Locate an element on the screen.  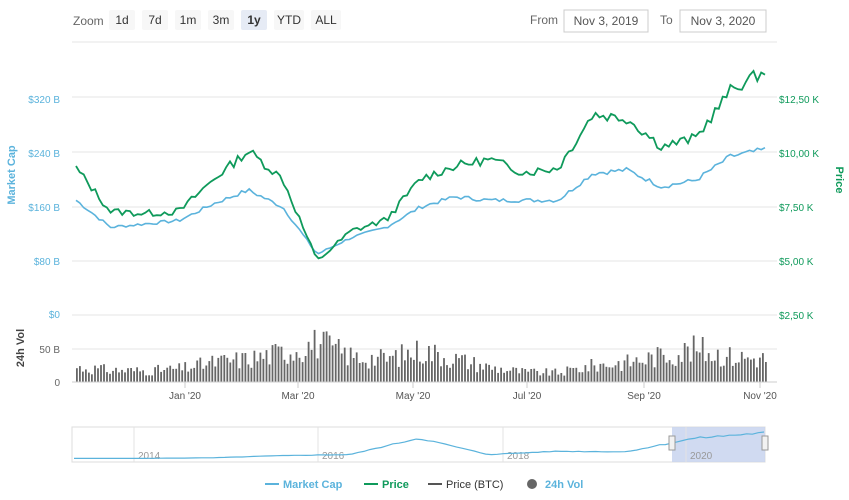
legend-item-label: 24h Vol is located at coordinates (564, 485).